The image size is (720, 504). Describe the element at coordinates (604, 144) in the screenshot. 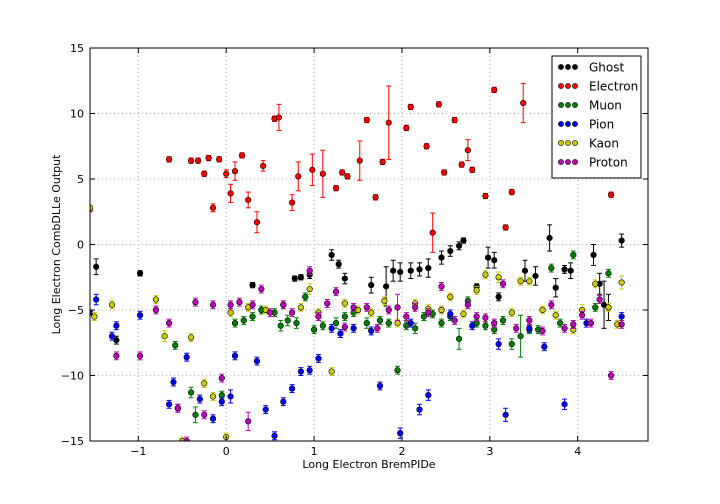

I see `legend-label-kaon: Kaon` at that location.